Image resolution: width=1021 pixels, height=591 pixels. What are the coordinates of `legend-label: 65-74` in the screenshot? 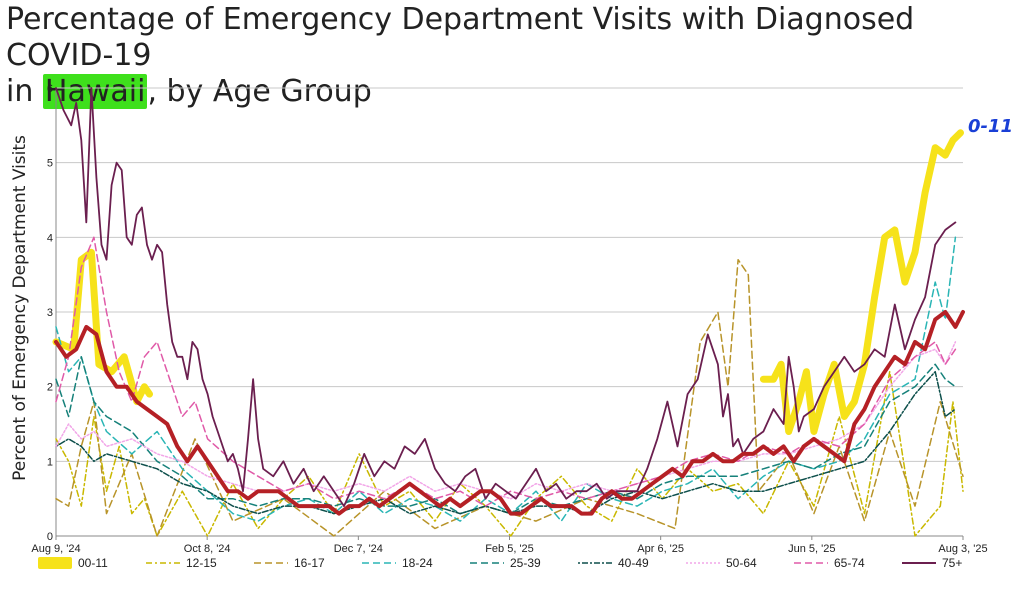 It's located at (849, 563).